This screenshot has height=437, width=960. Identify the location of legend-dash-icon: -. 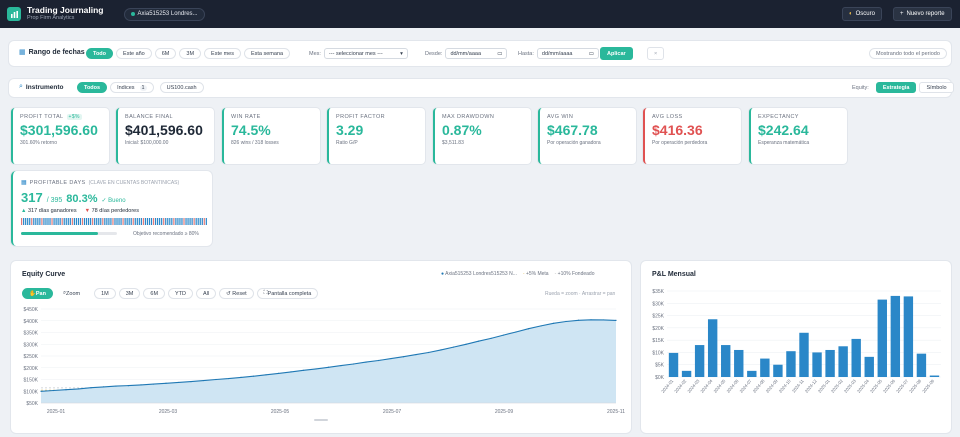
(556, 274).